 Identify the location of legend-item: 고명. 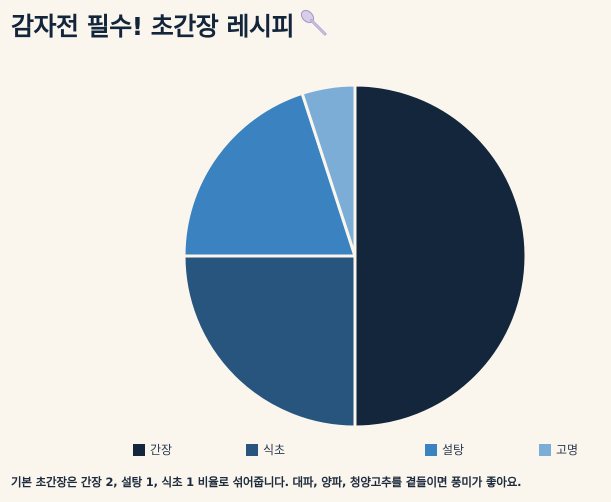
(558, 449).